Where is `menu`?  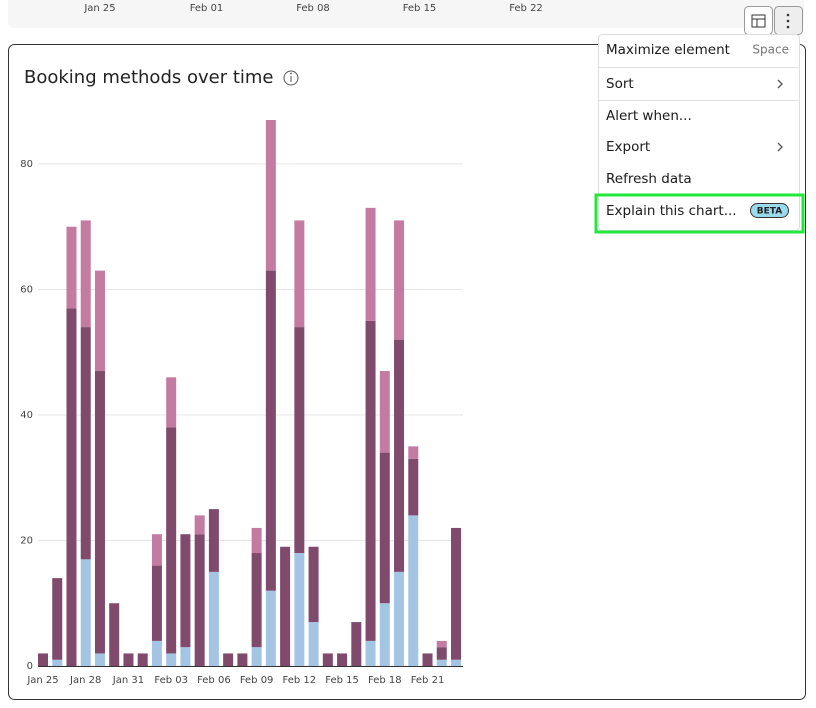
menu is located at coordinates (699, 132).